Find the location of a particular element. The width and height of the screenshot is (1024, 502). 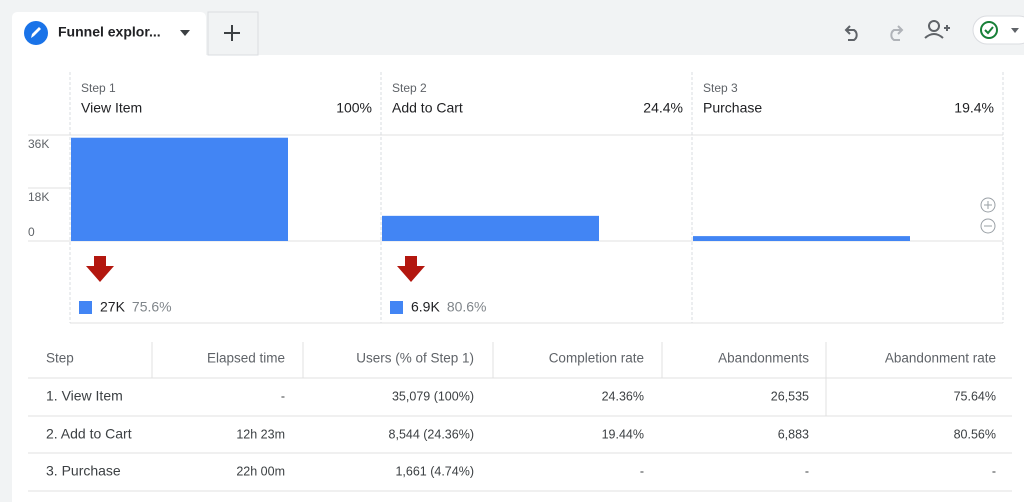

step-label: Step 2 is located at coordinates (409, 88).